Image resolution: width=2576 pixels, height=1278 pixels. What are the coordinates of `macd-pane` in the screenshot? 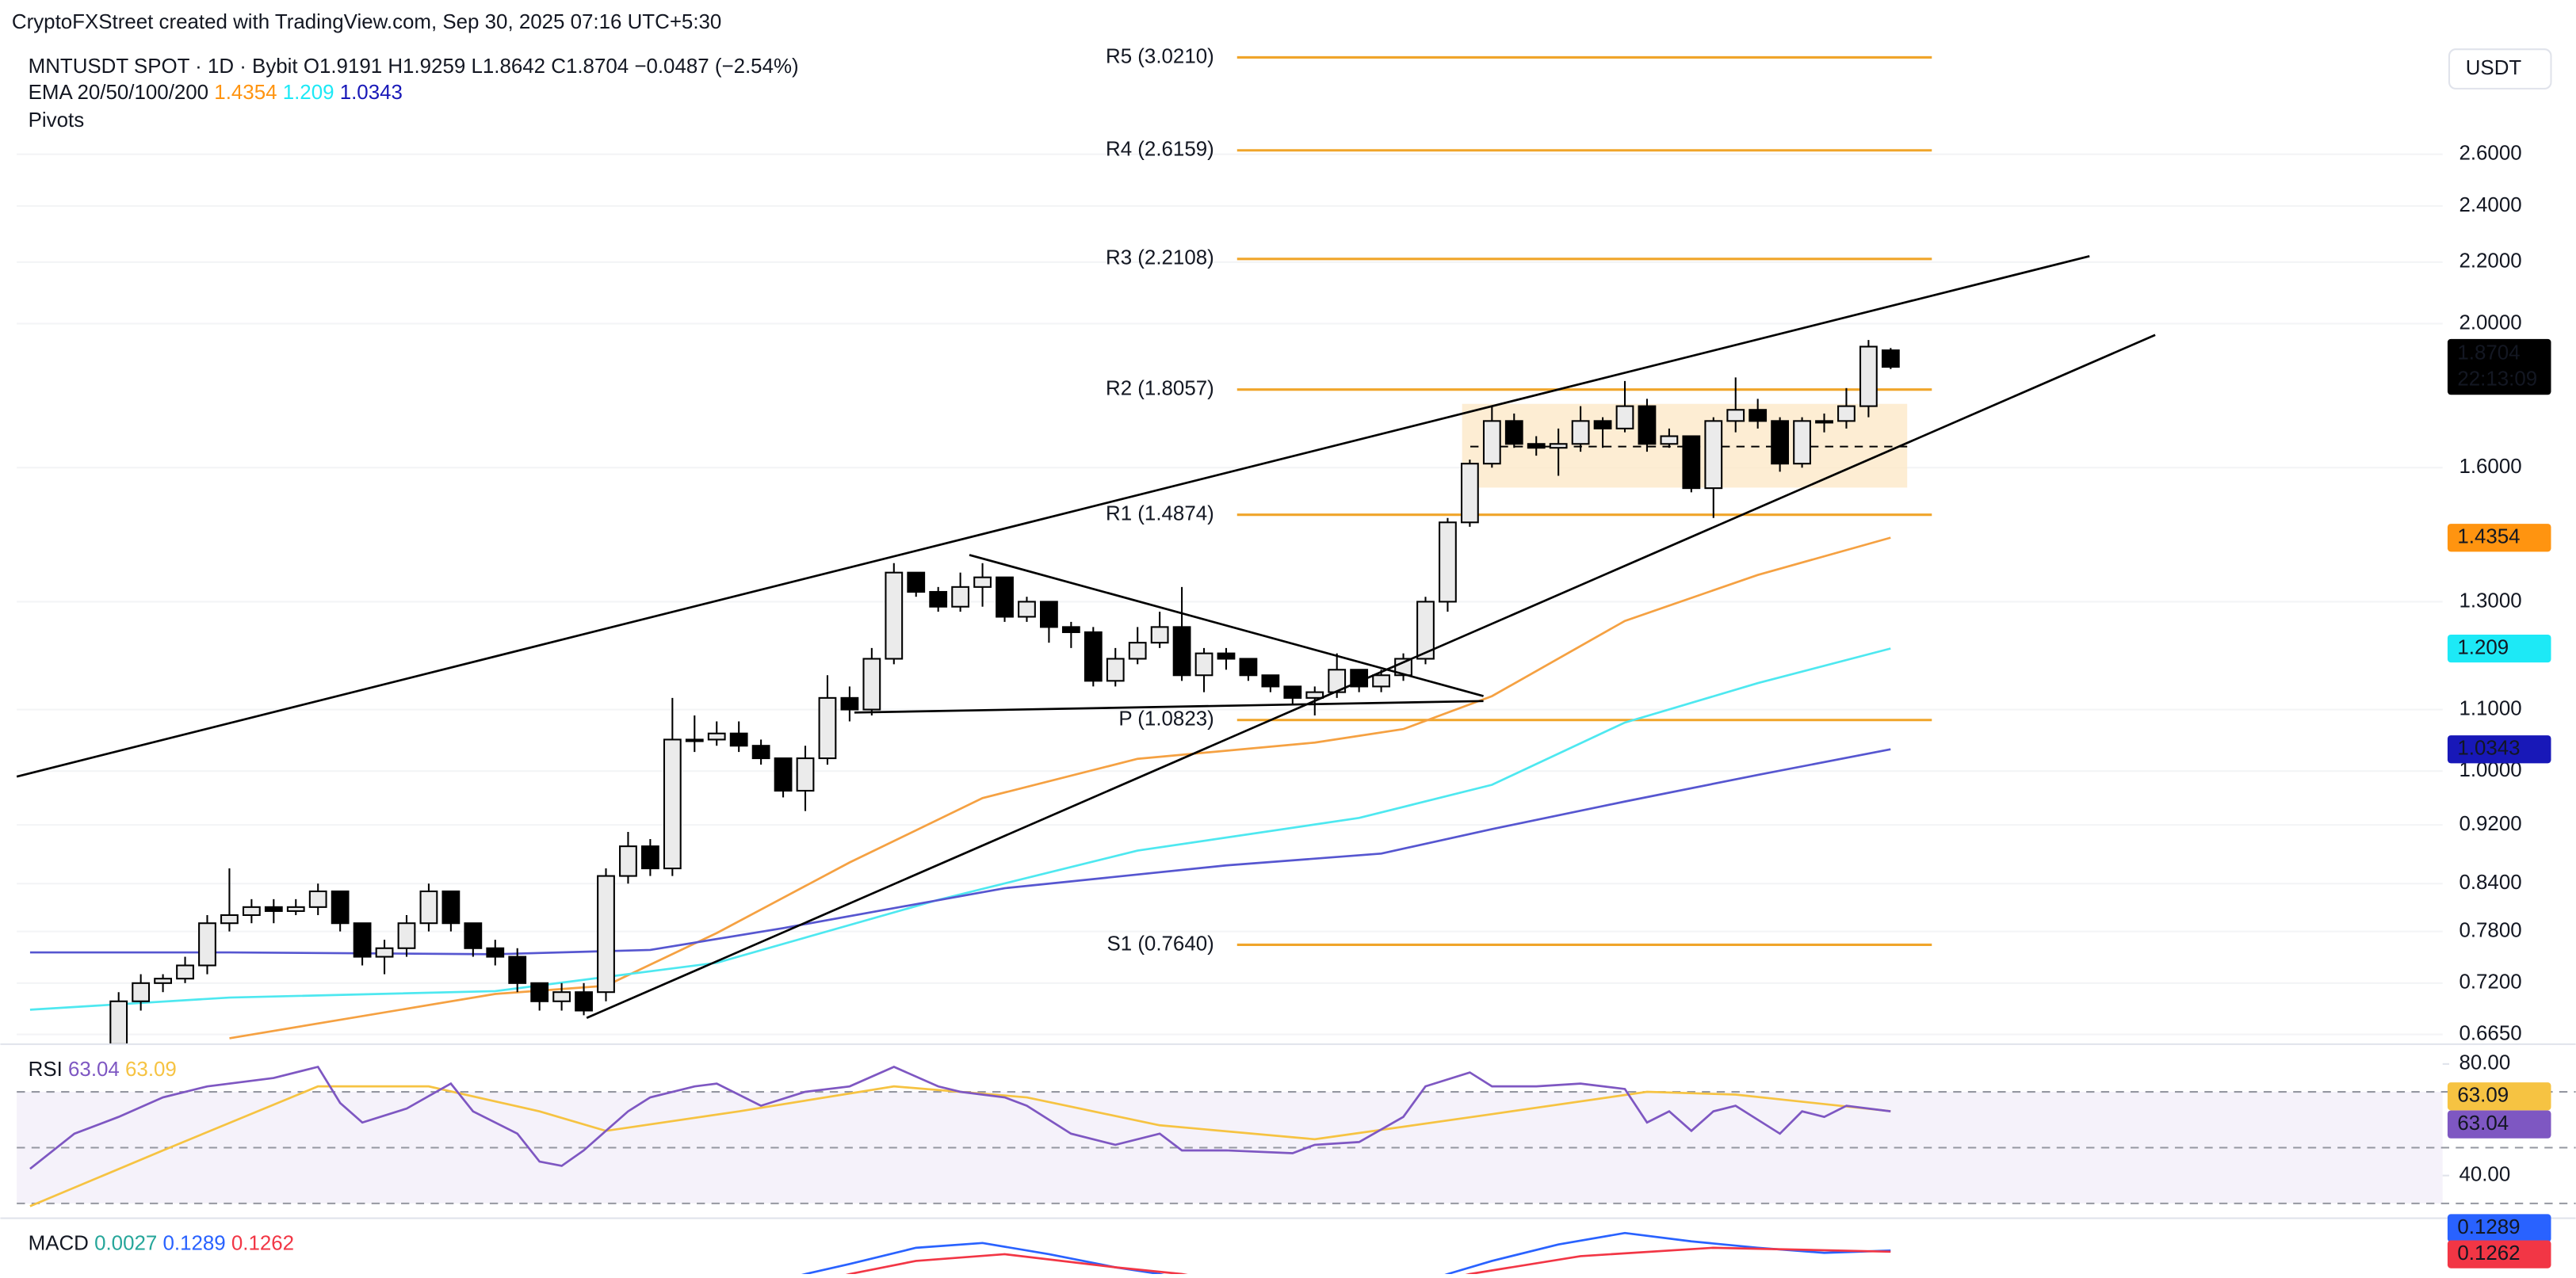 It's located at (1346, 1253).